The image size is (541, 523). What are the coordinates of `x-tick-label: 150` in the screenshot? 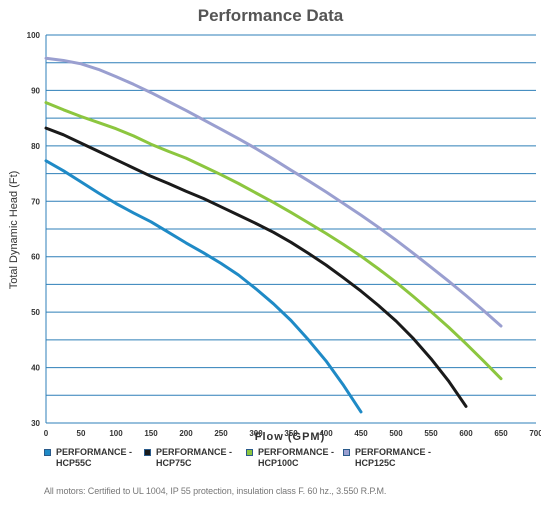 It's located at (151, 433).